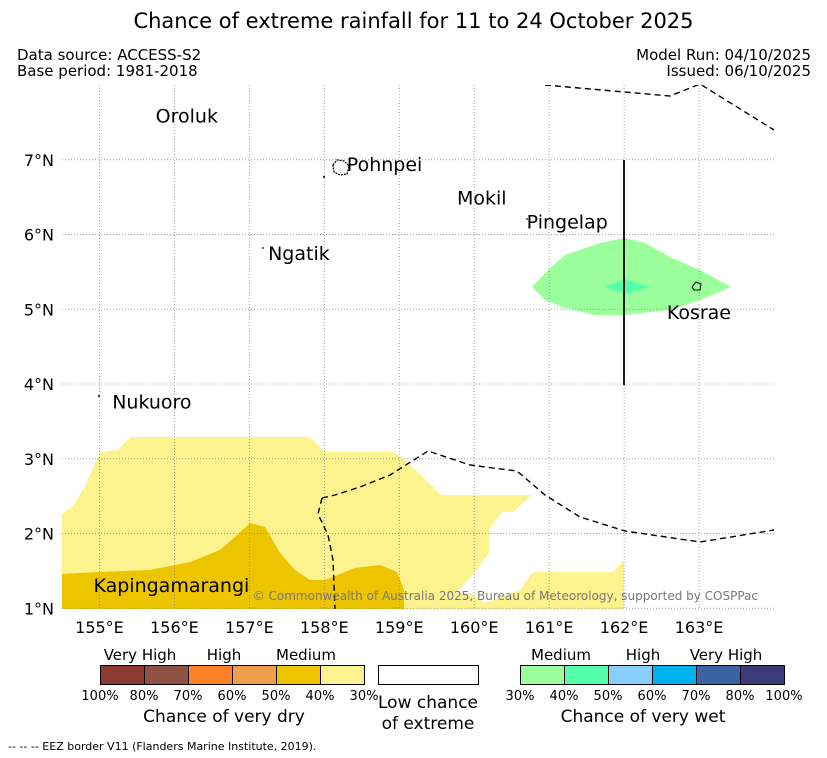 The image size is (827, 758). I want to click on dry-medium-40-region, so click(233, 566).